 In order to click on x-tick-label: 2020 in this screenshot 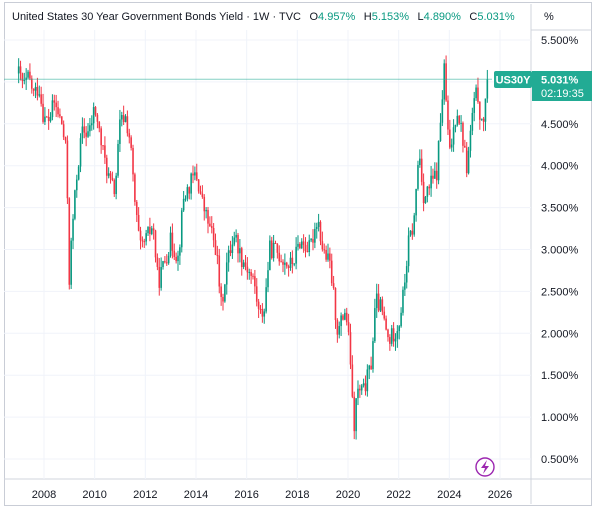, I will do `click(348, 495)`.